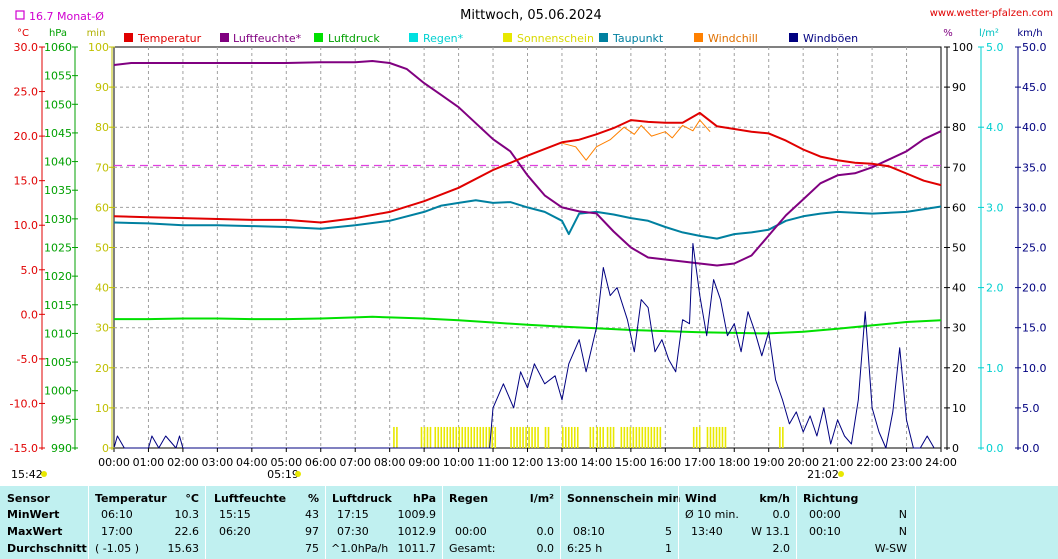  What do you see at coordinates (995, 207) in the screenshot?
I see `rain-axis-label: 3.0` at bounding box center [995, 207].